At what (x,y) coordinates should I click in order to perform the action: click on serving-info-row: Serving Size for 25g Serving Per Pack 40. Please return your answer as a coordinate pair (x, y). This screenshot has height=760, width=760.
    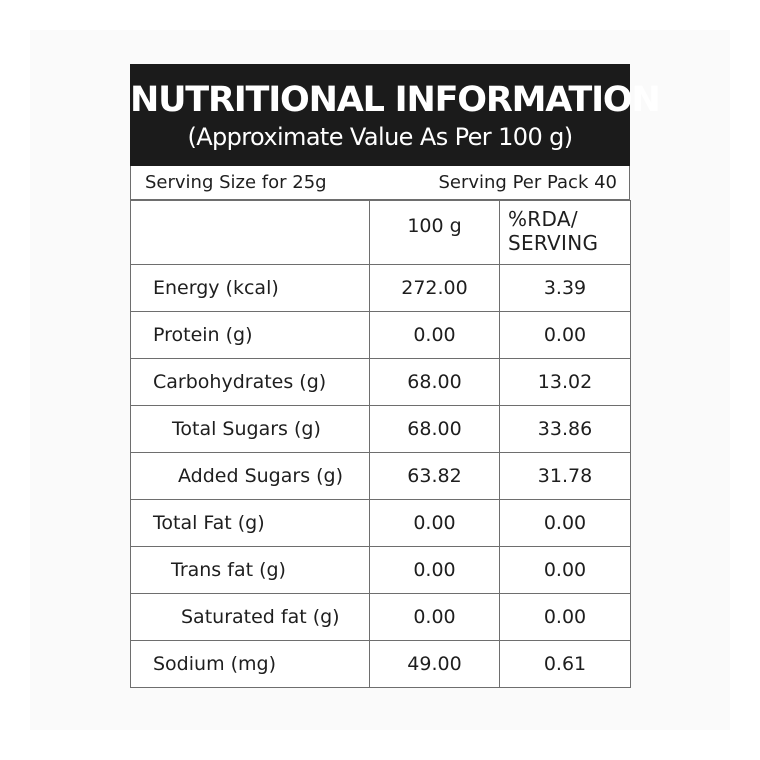
    Looking at the image, I should click on (380, 183).